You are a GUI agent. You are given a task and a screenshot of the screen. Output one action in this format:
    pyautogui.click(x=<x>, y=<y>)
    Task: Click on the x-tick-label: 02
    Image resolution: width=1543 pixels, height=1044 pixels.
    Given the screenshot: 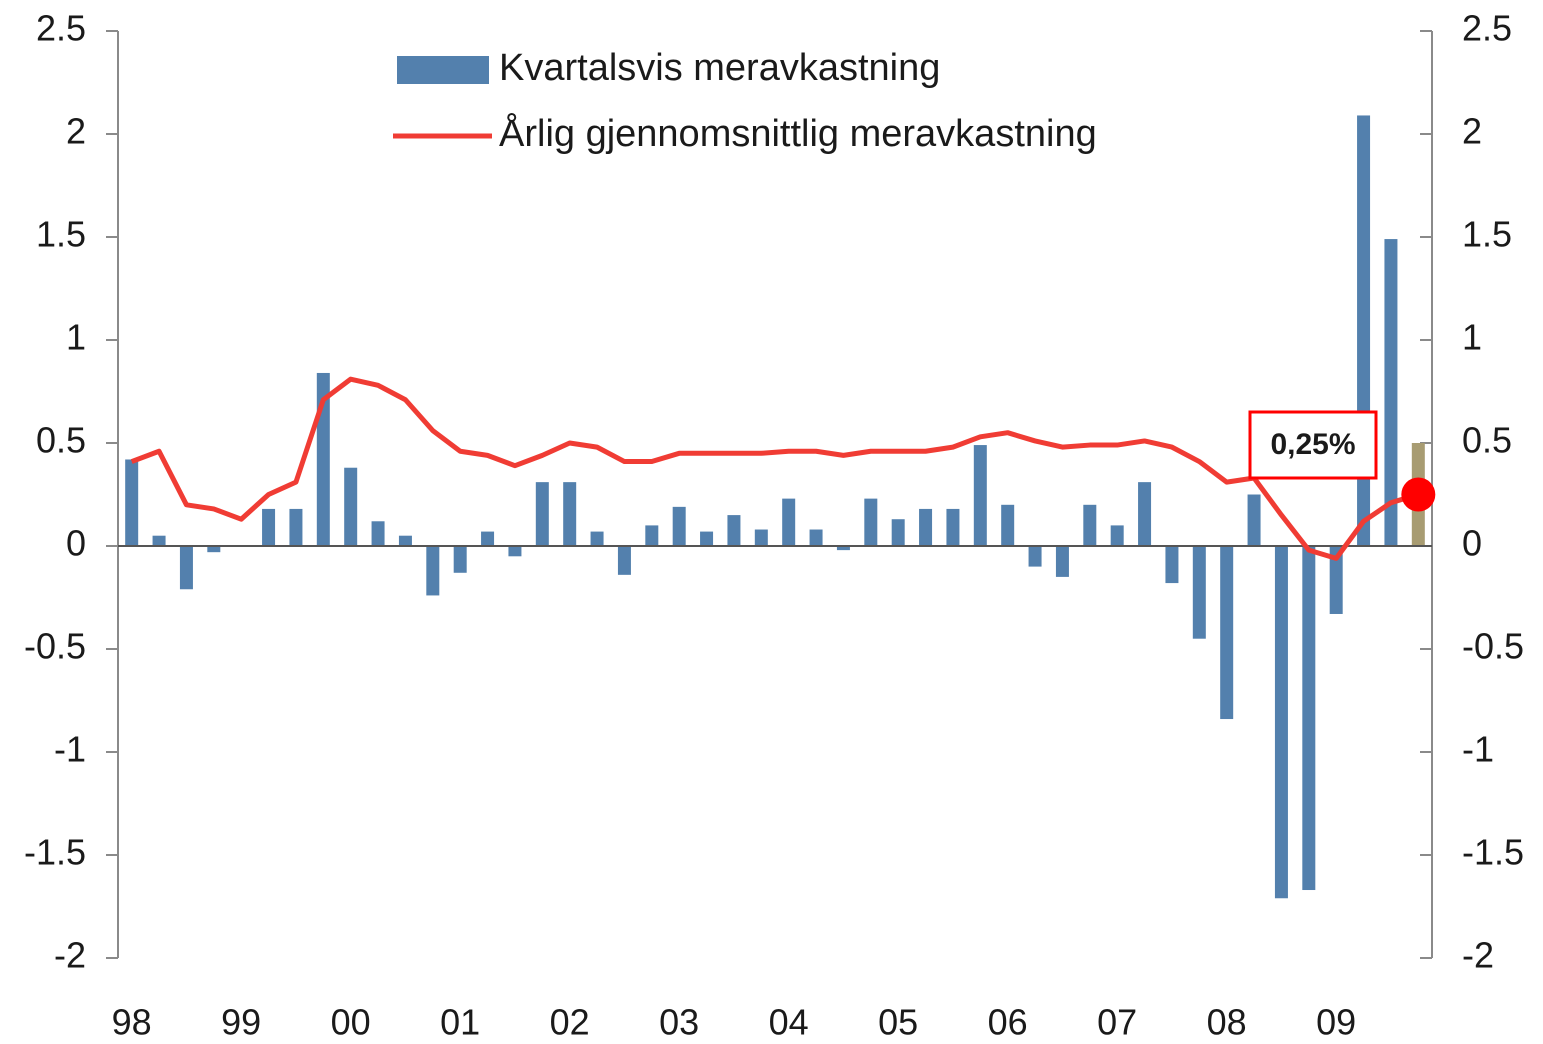 What is the action you would take?
    pyautogui.click(x=570, y=1022)
    